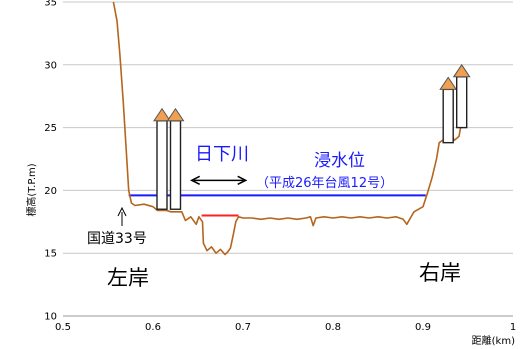 This screenshot has height=349, width=523. What do you see at coordinates (195, 180) in the screenshot?
I see `river-span-arrowhead-left` at bounding box center [195, 180].